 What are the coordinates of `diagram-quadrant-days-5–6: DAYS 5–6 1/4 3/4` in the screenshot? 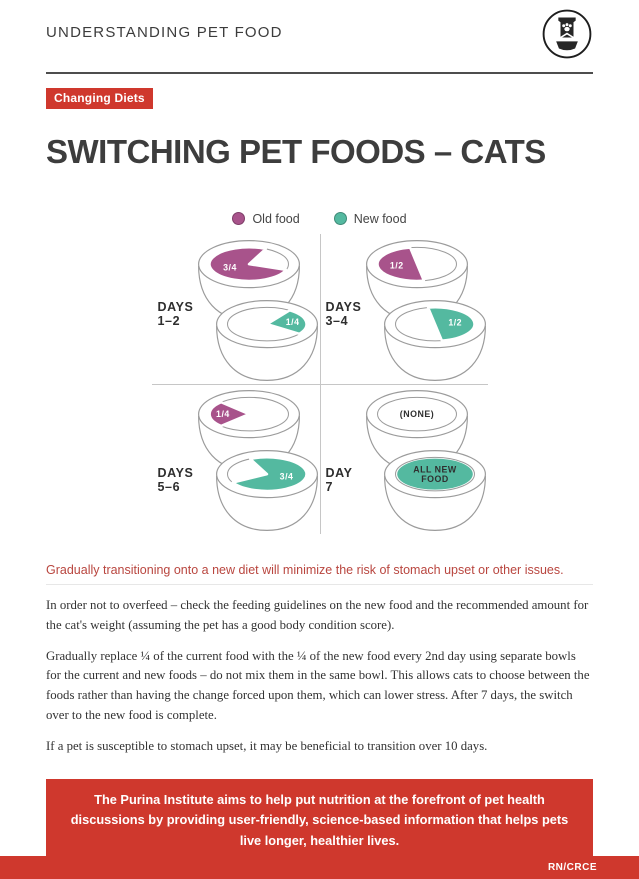 It's located at (236, 459).